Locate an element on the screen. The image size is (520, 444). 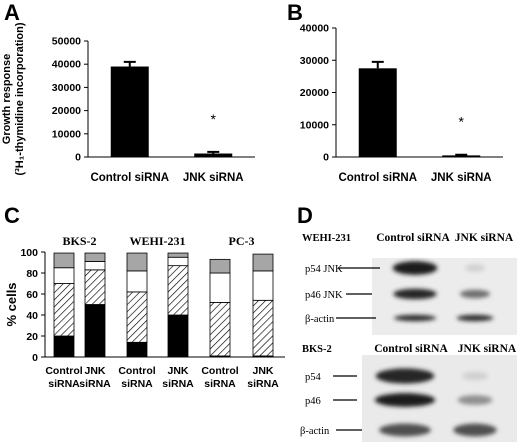
panel-label-d: D is located at coordinates (305, 215).